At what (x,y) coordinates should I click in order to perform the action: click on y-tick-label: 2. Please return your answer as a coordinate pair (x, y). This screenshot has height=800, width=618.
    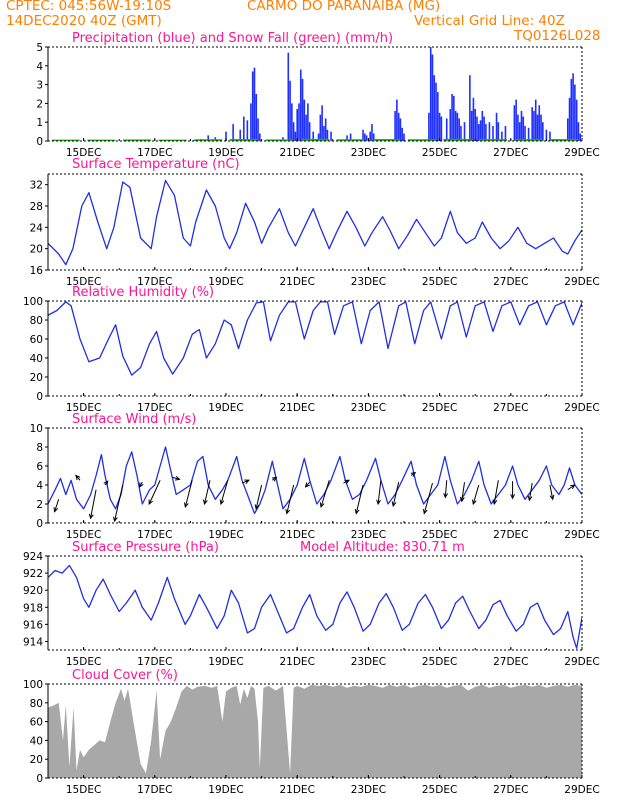
    Looking at the image, I should click on (39, 104).